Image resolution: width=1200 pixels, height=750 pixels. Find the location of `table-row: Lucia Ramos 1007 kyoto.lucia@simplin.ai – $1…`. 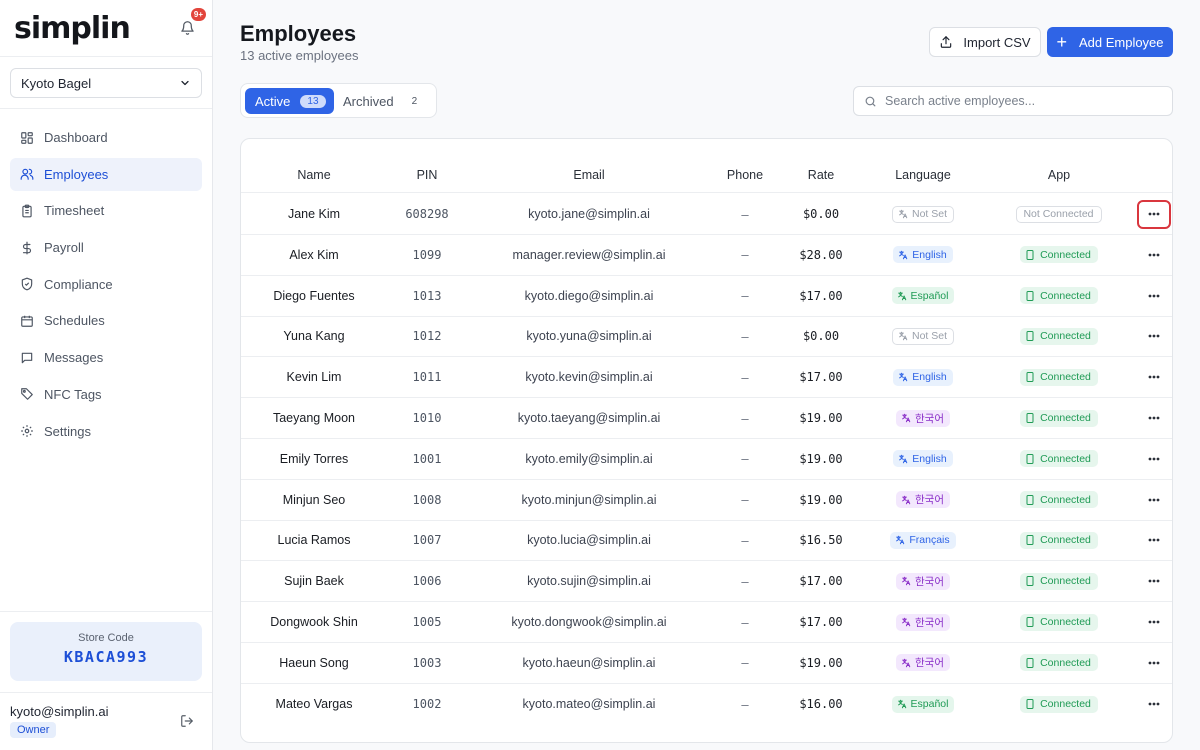

table-row: Lucia Ramos 1007 kyoto.lucia@simplin.ai – $1… is located at coordinates (706, 541).